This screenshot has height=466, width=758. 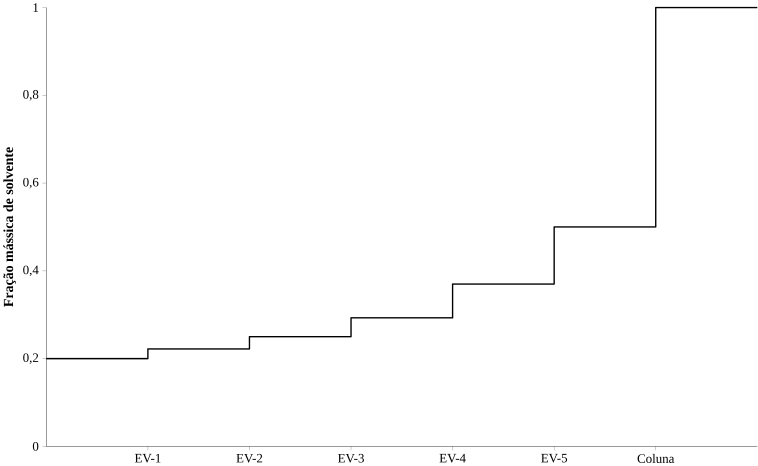 What do you see at coordinates (35, 446) in the screenshot?
I see `y-tick-label: 0` at bounding box center [35, 446].